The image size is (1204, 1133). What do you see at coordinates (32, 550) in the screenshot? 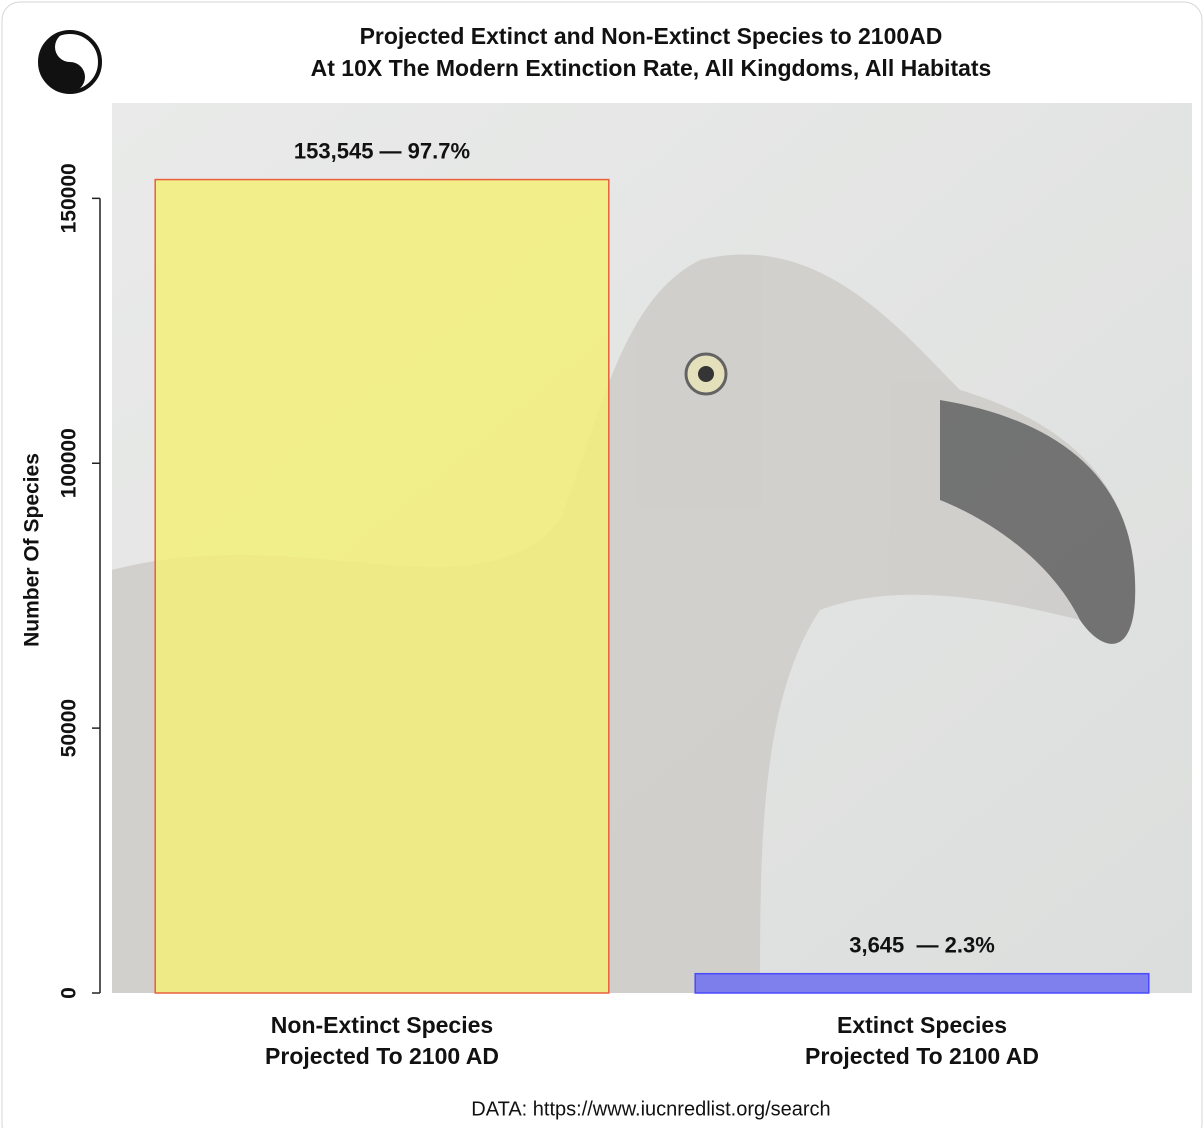
I see `y-axis-label: Number Of Species` at bounding box center [32, 550].